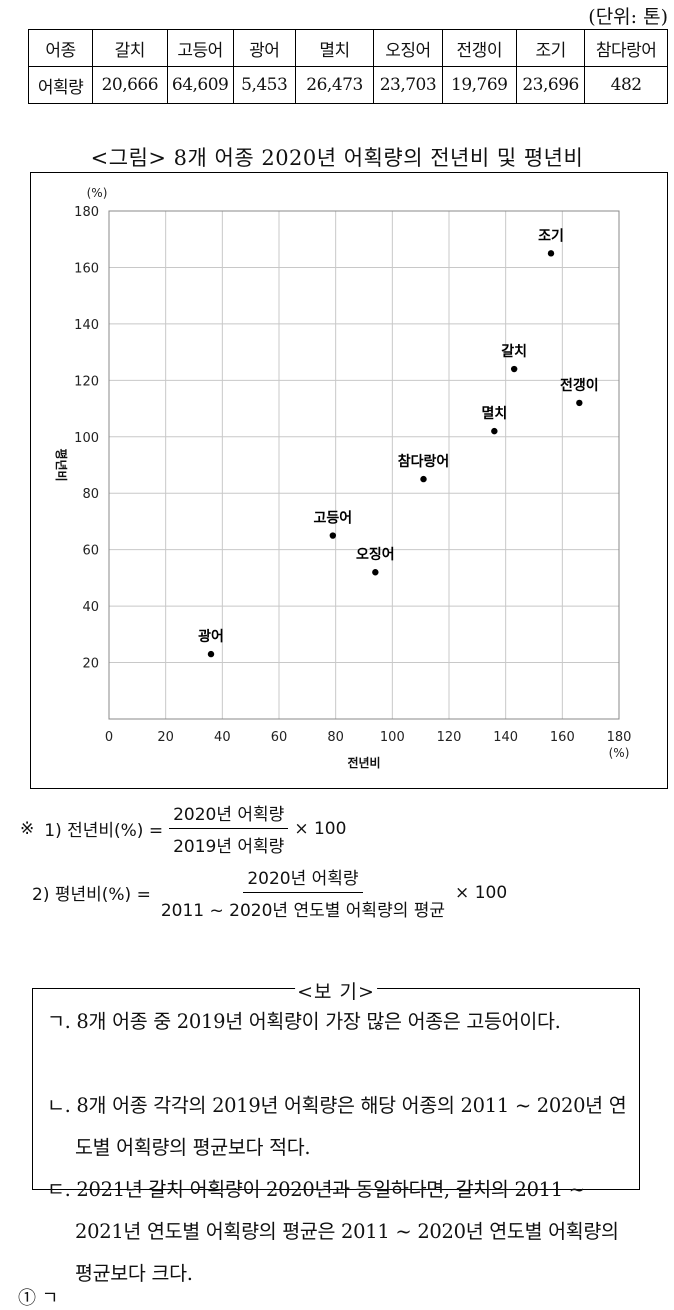 The width and height of the screenshot is (674, 1310). What do you see at coordinates (86, 268) in the screenshot?
I see `y-tick-label: 160` at bounding box center [86, 268].